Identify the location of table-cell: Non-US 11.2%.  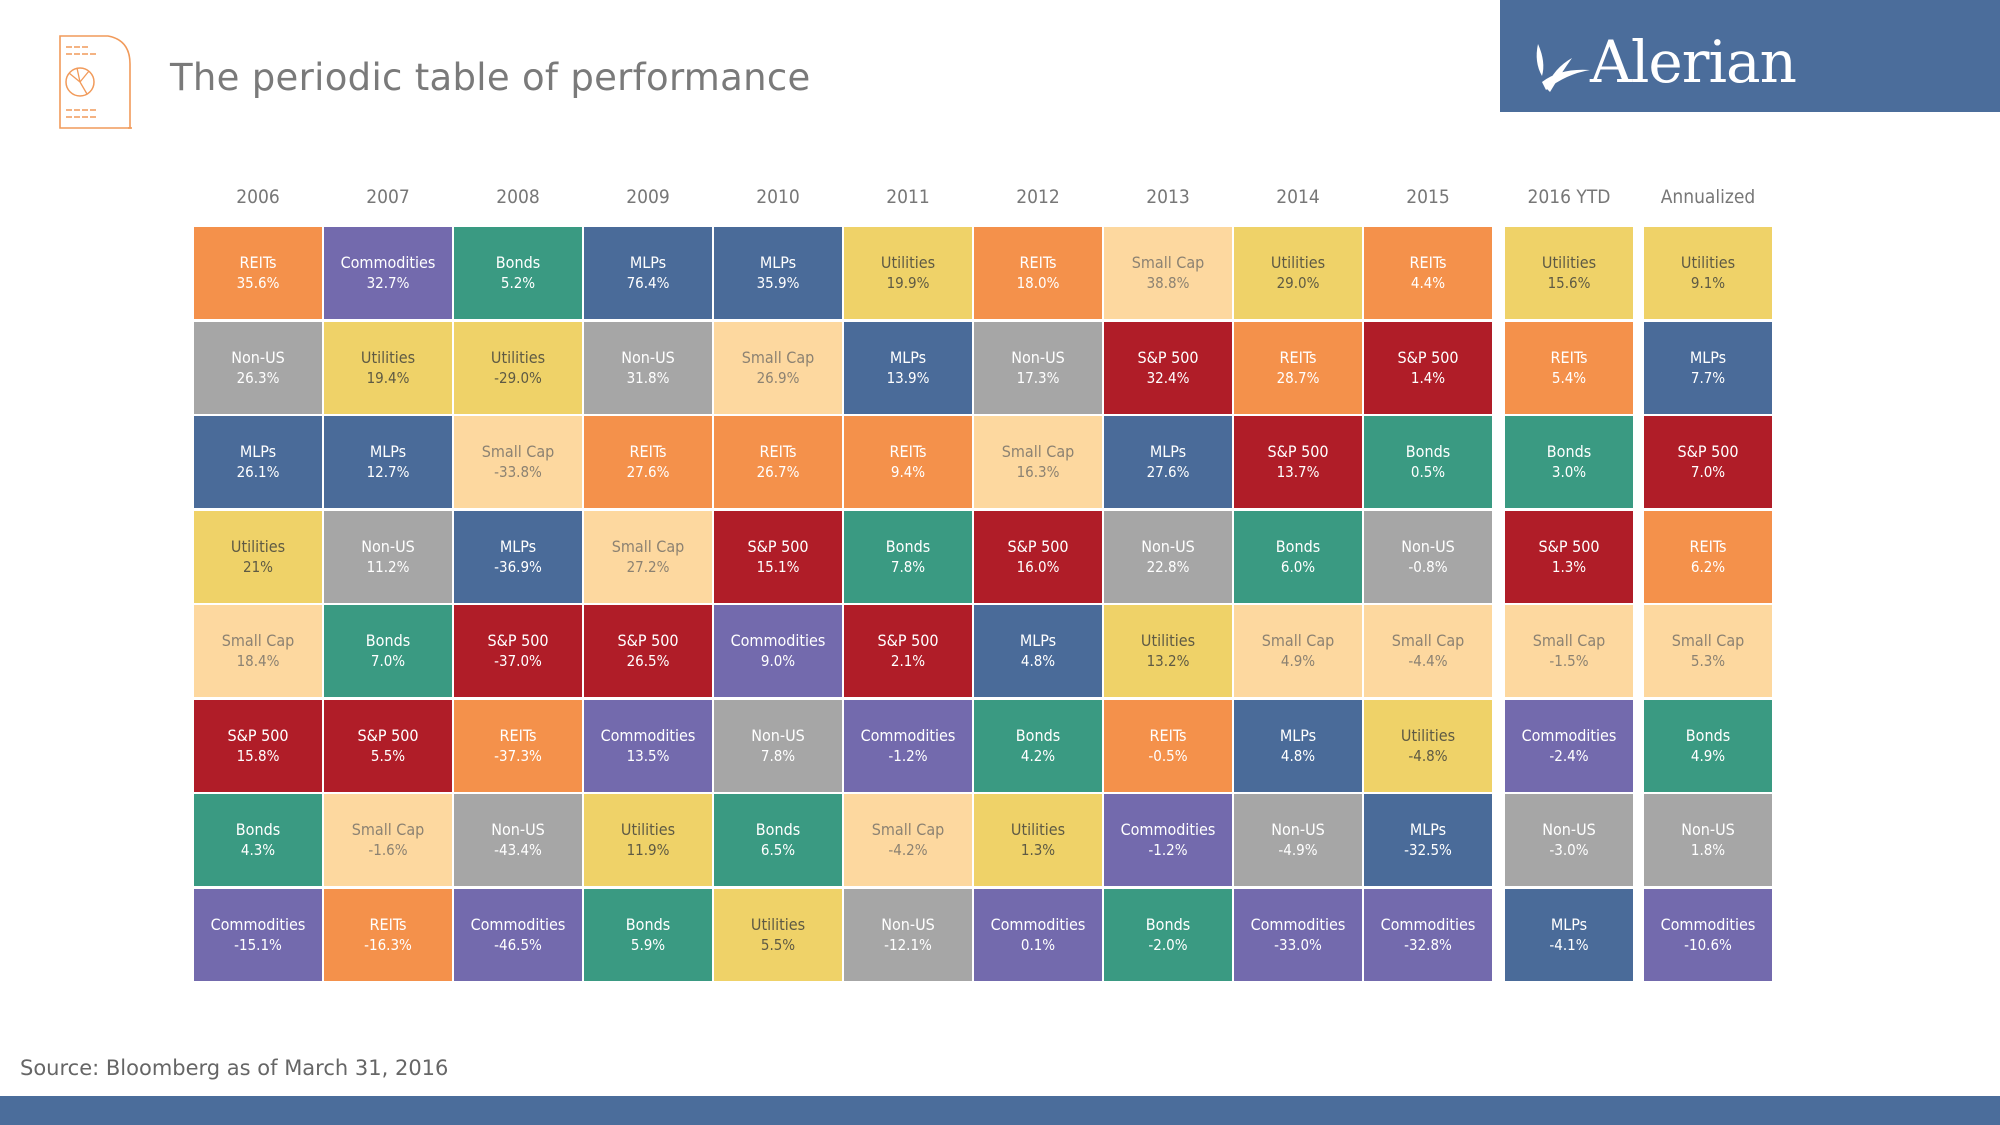
(388, 556).